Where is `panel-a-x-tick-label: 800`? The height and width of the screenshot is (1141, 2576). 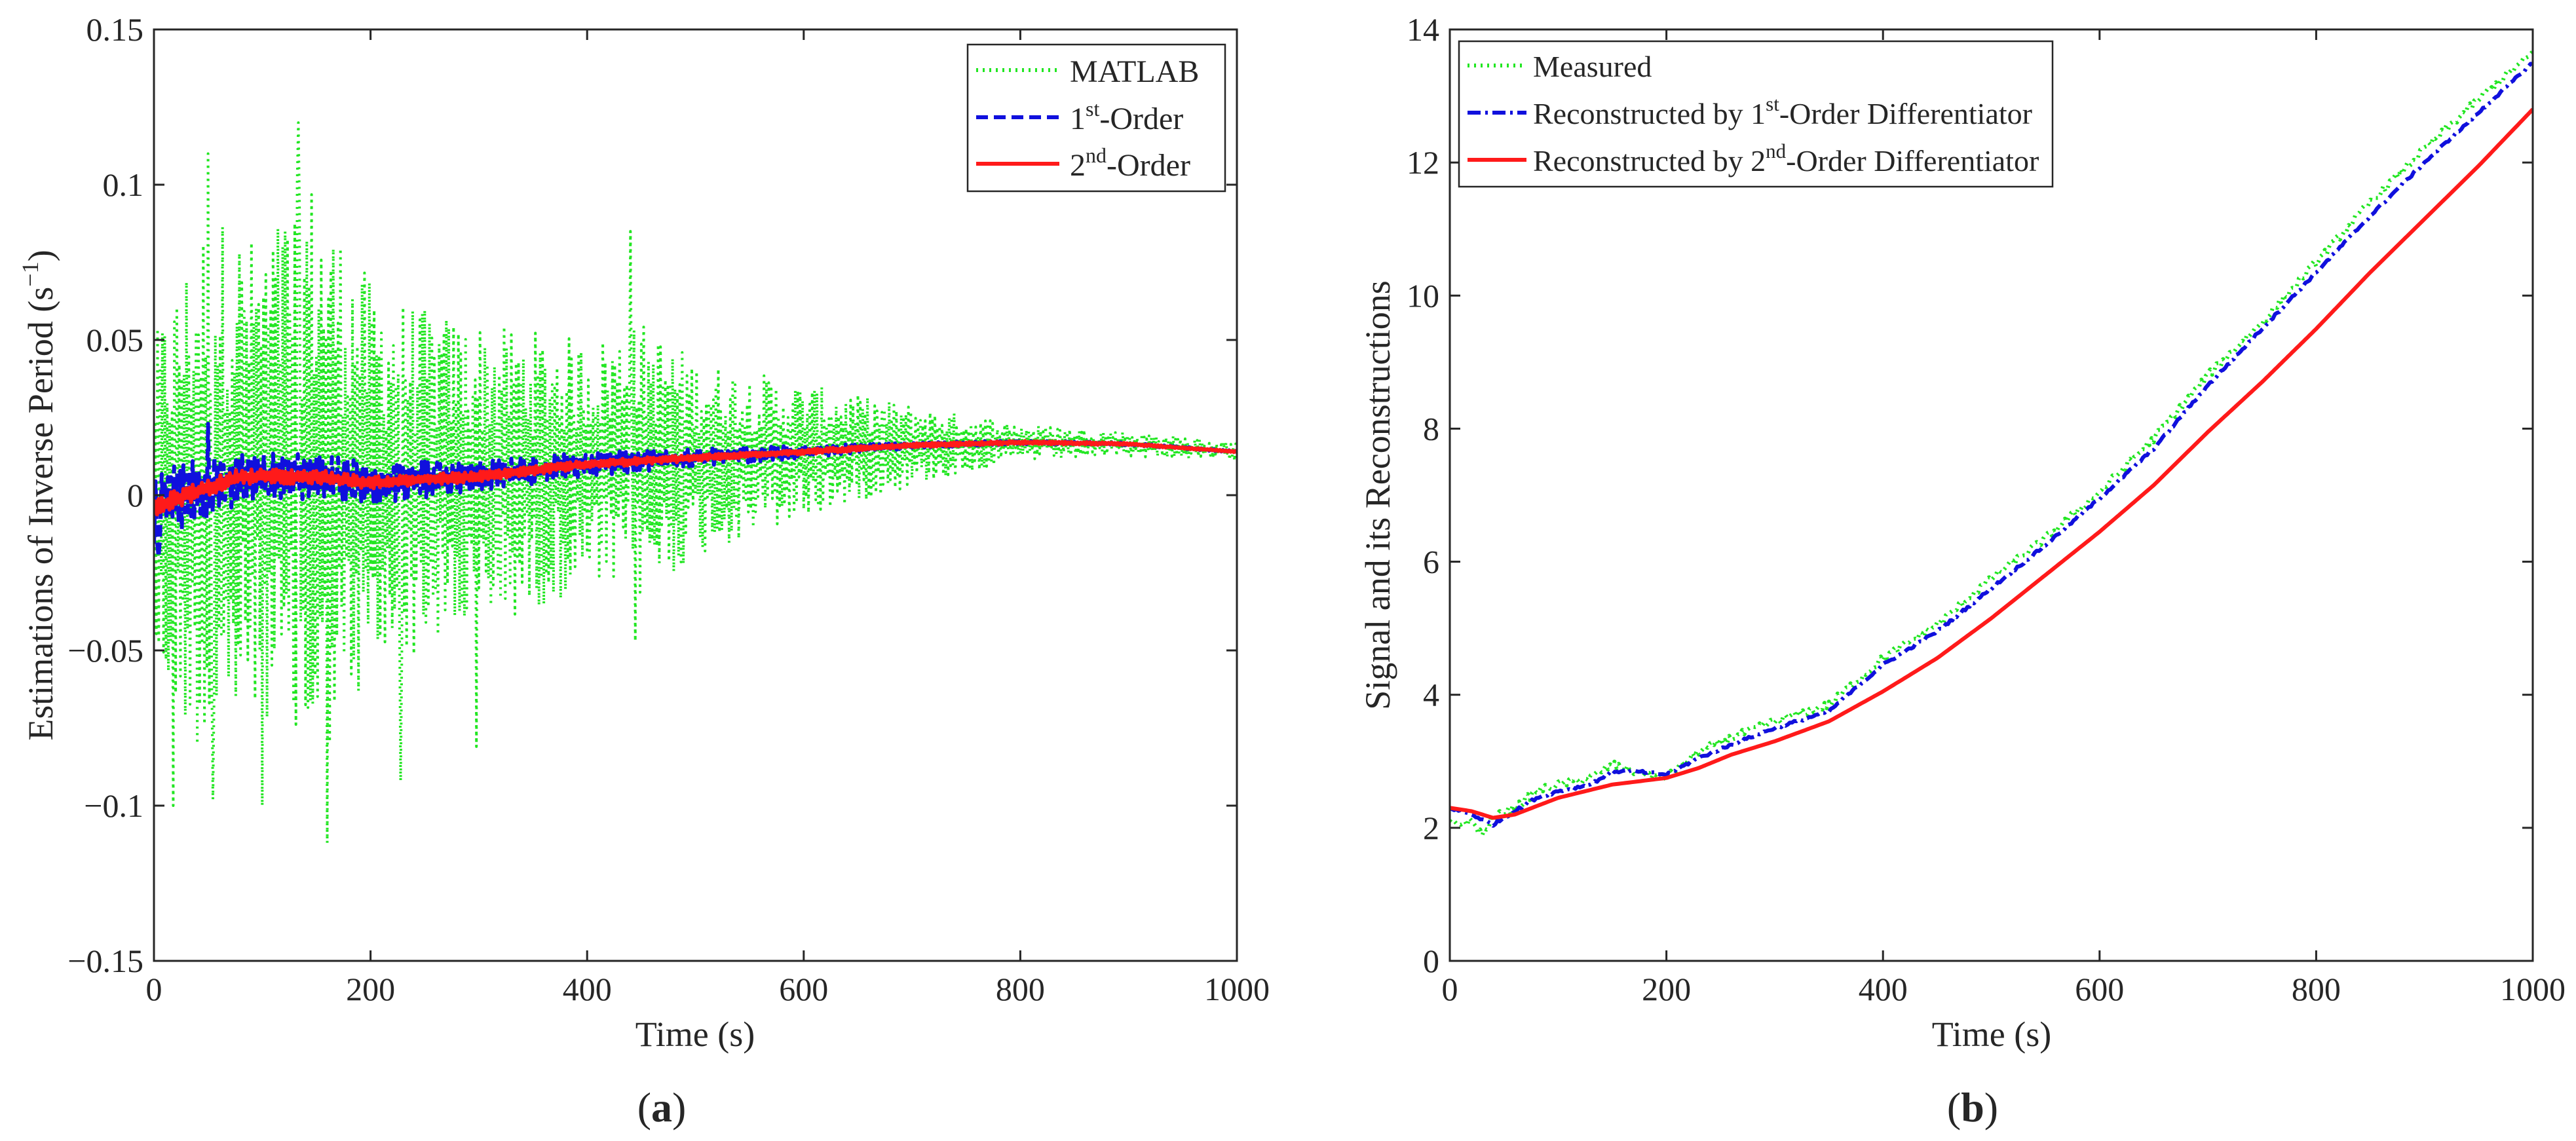
panel-a-x-tick-label: 800 is located at coordinates (1021, 989).